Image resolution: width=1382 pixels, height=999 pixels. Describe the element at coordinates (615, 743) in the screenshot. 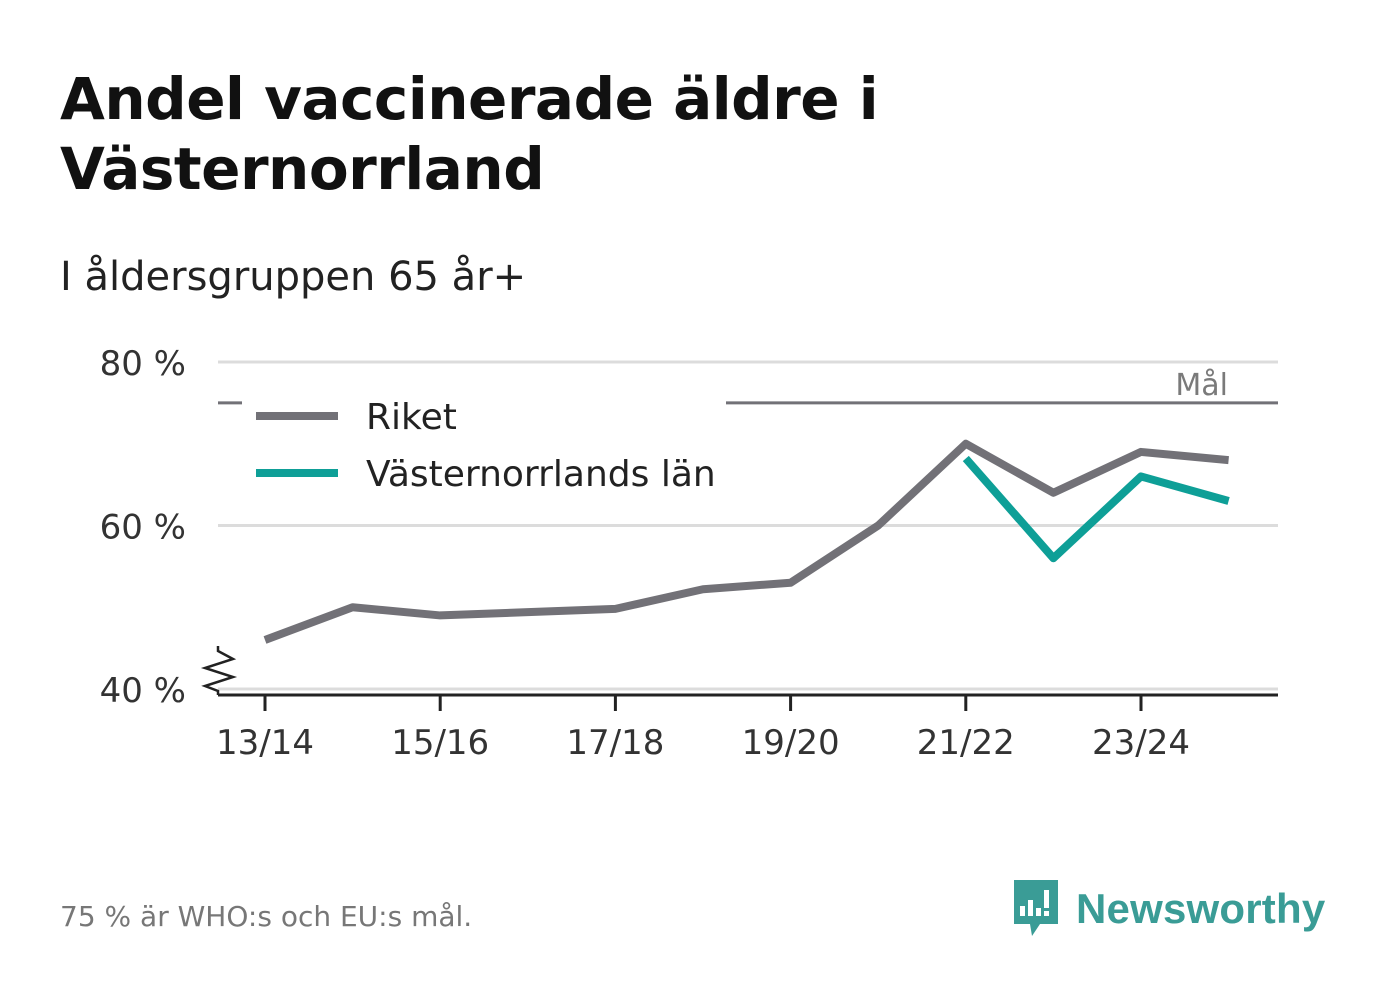

I see `x-tick-label: 17/18` at that location.